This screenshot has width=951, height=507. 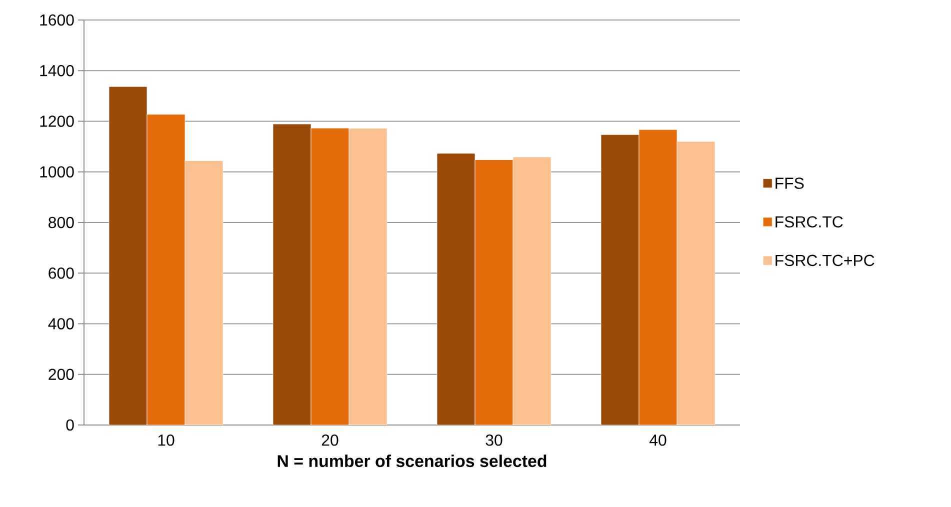 What do you see at coordinates (61, 324) in the screenshot?
I see `y-tick-label: 400` at bounding box center [61, 324].